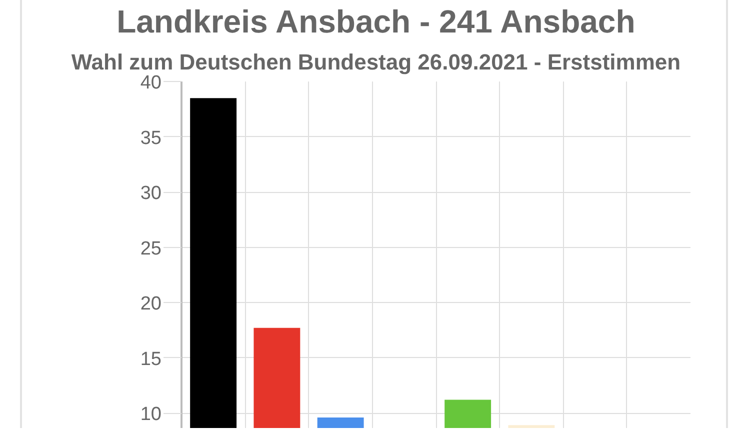  What do you see at coordinates (151, 138) in the screenshot?
I see `y-tick-label: 35` at bounding box center [151, 138].